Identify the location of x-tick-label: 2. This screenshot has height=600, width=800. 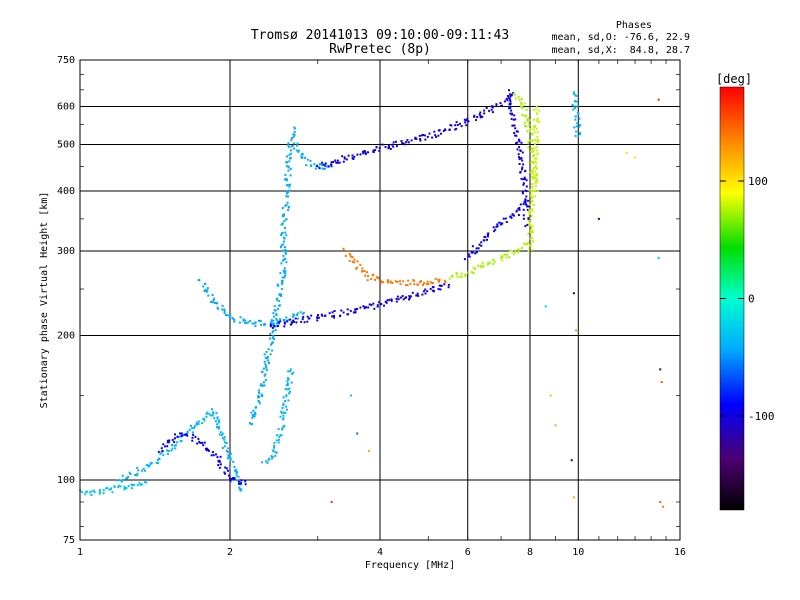
(230, 552).